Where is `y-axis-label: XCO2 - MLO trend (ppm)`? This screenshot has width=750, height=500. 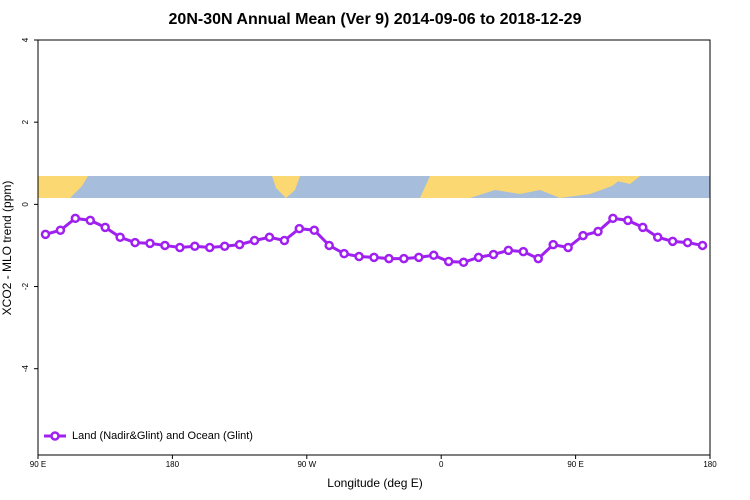
y-axis-label: XCO2 - MLO trend (ppm) is located at coordinates (7, 248).